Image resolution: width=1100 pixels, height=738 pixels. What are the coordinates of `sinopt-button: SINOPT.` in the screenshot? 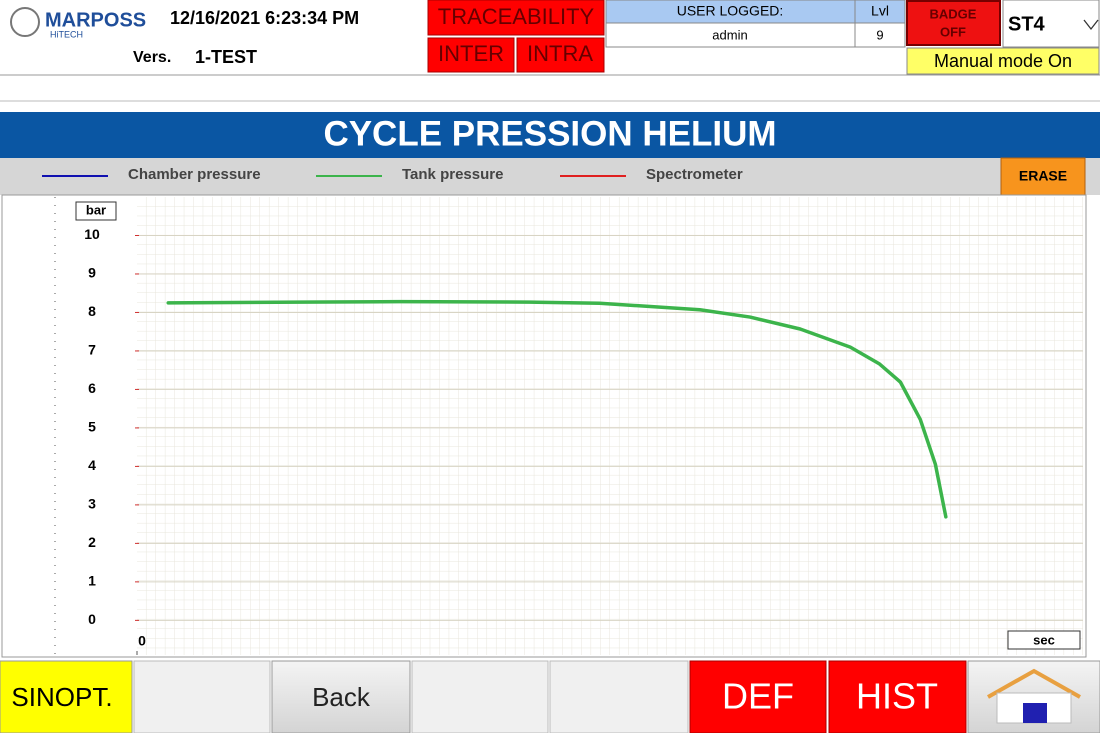 It's located at (66, 697).